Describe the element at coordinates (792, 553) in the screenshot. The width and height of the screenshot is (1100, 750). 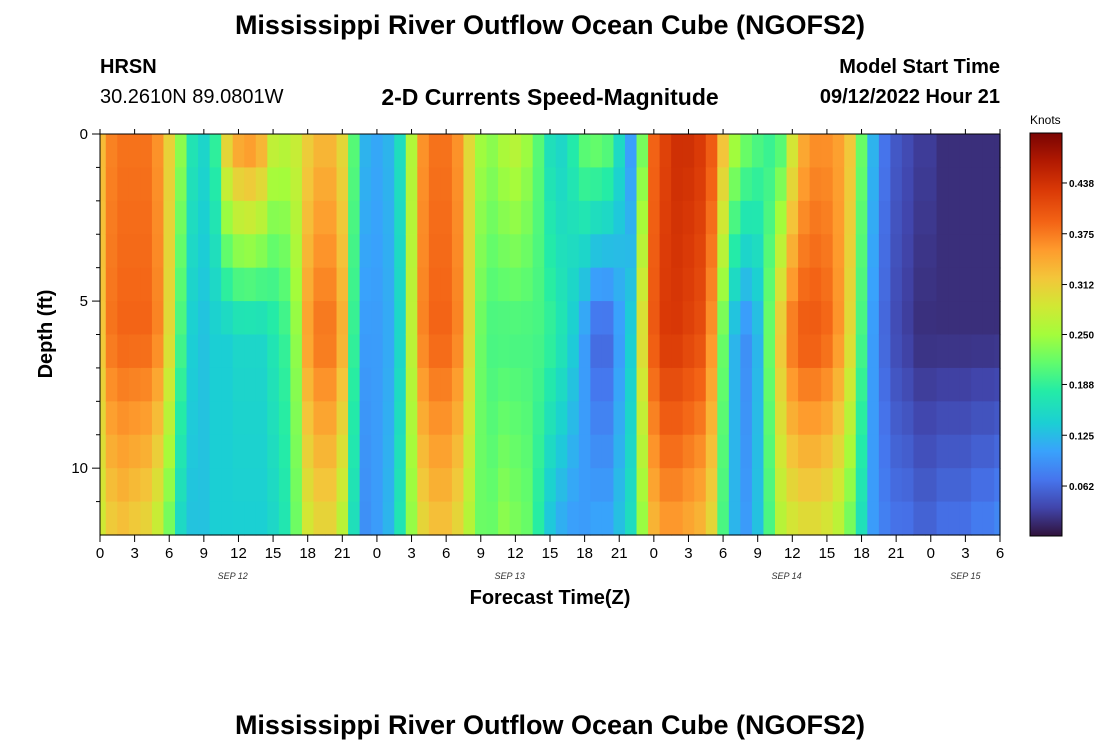
I see `x-tick-label: 12` at that location.